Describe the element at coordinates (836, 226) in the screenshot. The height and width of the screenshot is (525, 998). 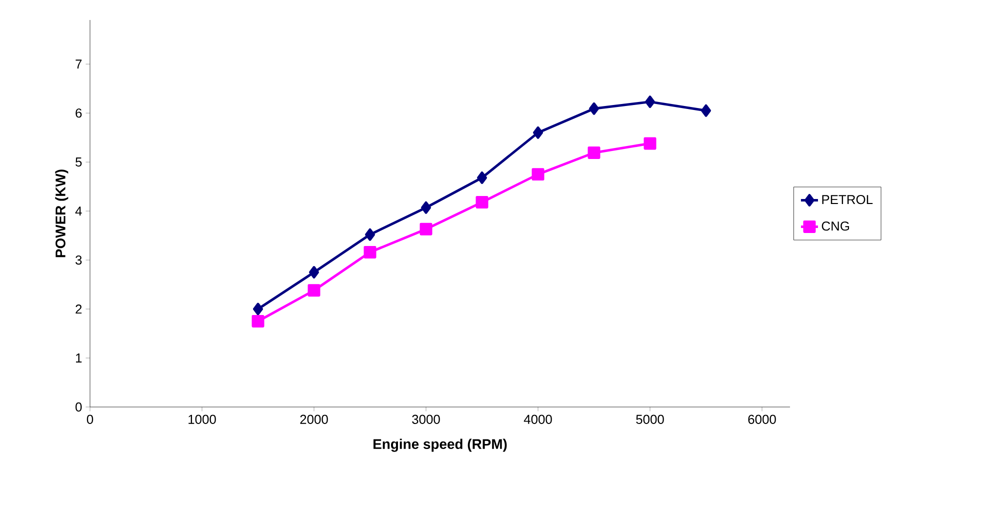
I see `legend-label: CNG` at that location.